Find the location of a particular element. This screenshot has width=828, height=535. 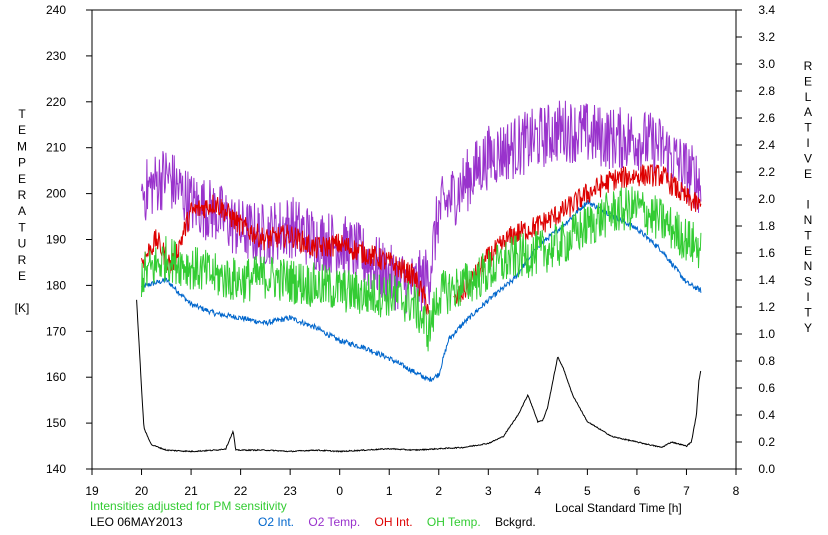

right-axis-title-letter: V is located at coordinates (808, 158).